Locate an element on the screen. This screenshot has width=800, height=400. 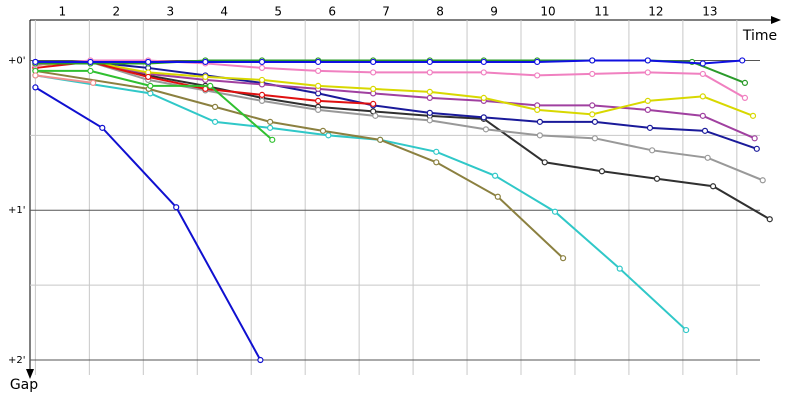
y-tick-label: +2' is located at coordinates (17, 360).